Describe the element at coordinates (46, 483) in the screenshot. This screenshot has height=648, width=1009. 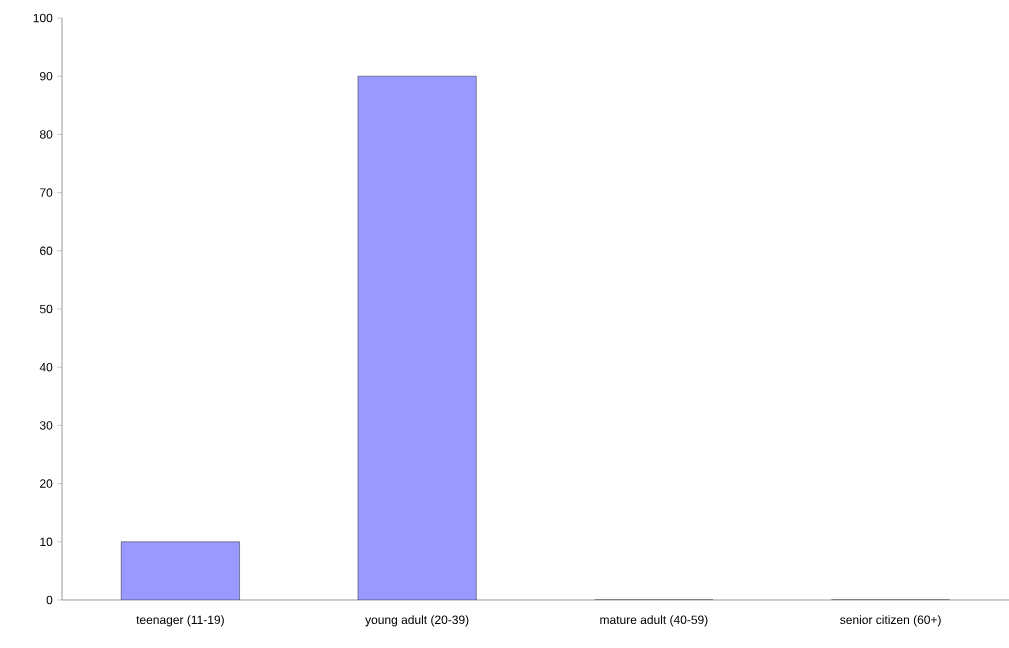
I see `y-tick-label: 20` at that location.